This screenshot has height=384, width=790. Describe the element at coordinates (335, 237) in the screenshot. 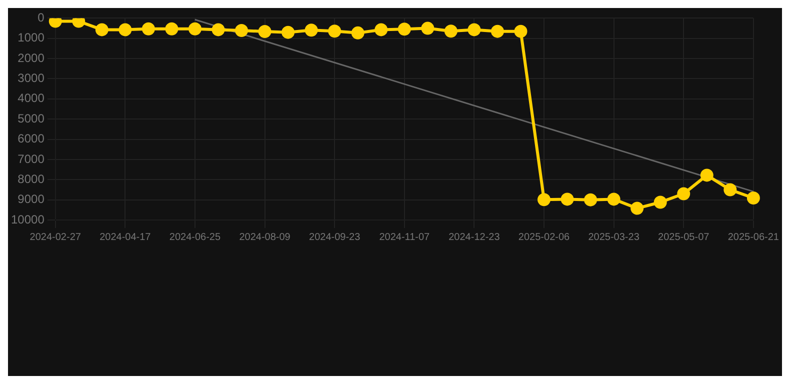

I see `x-tick-label: 2024-09-23` at that location.